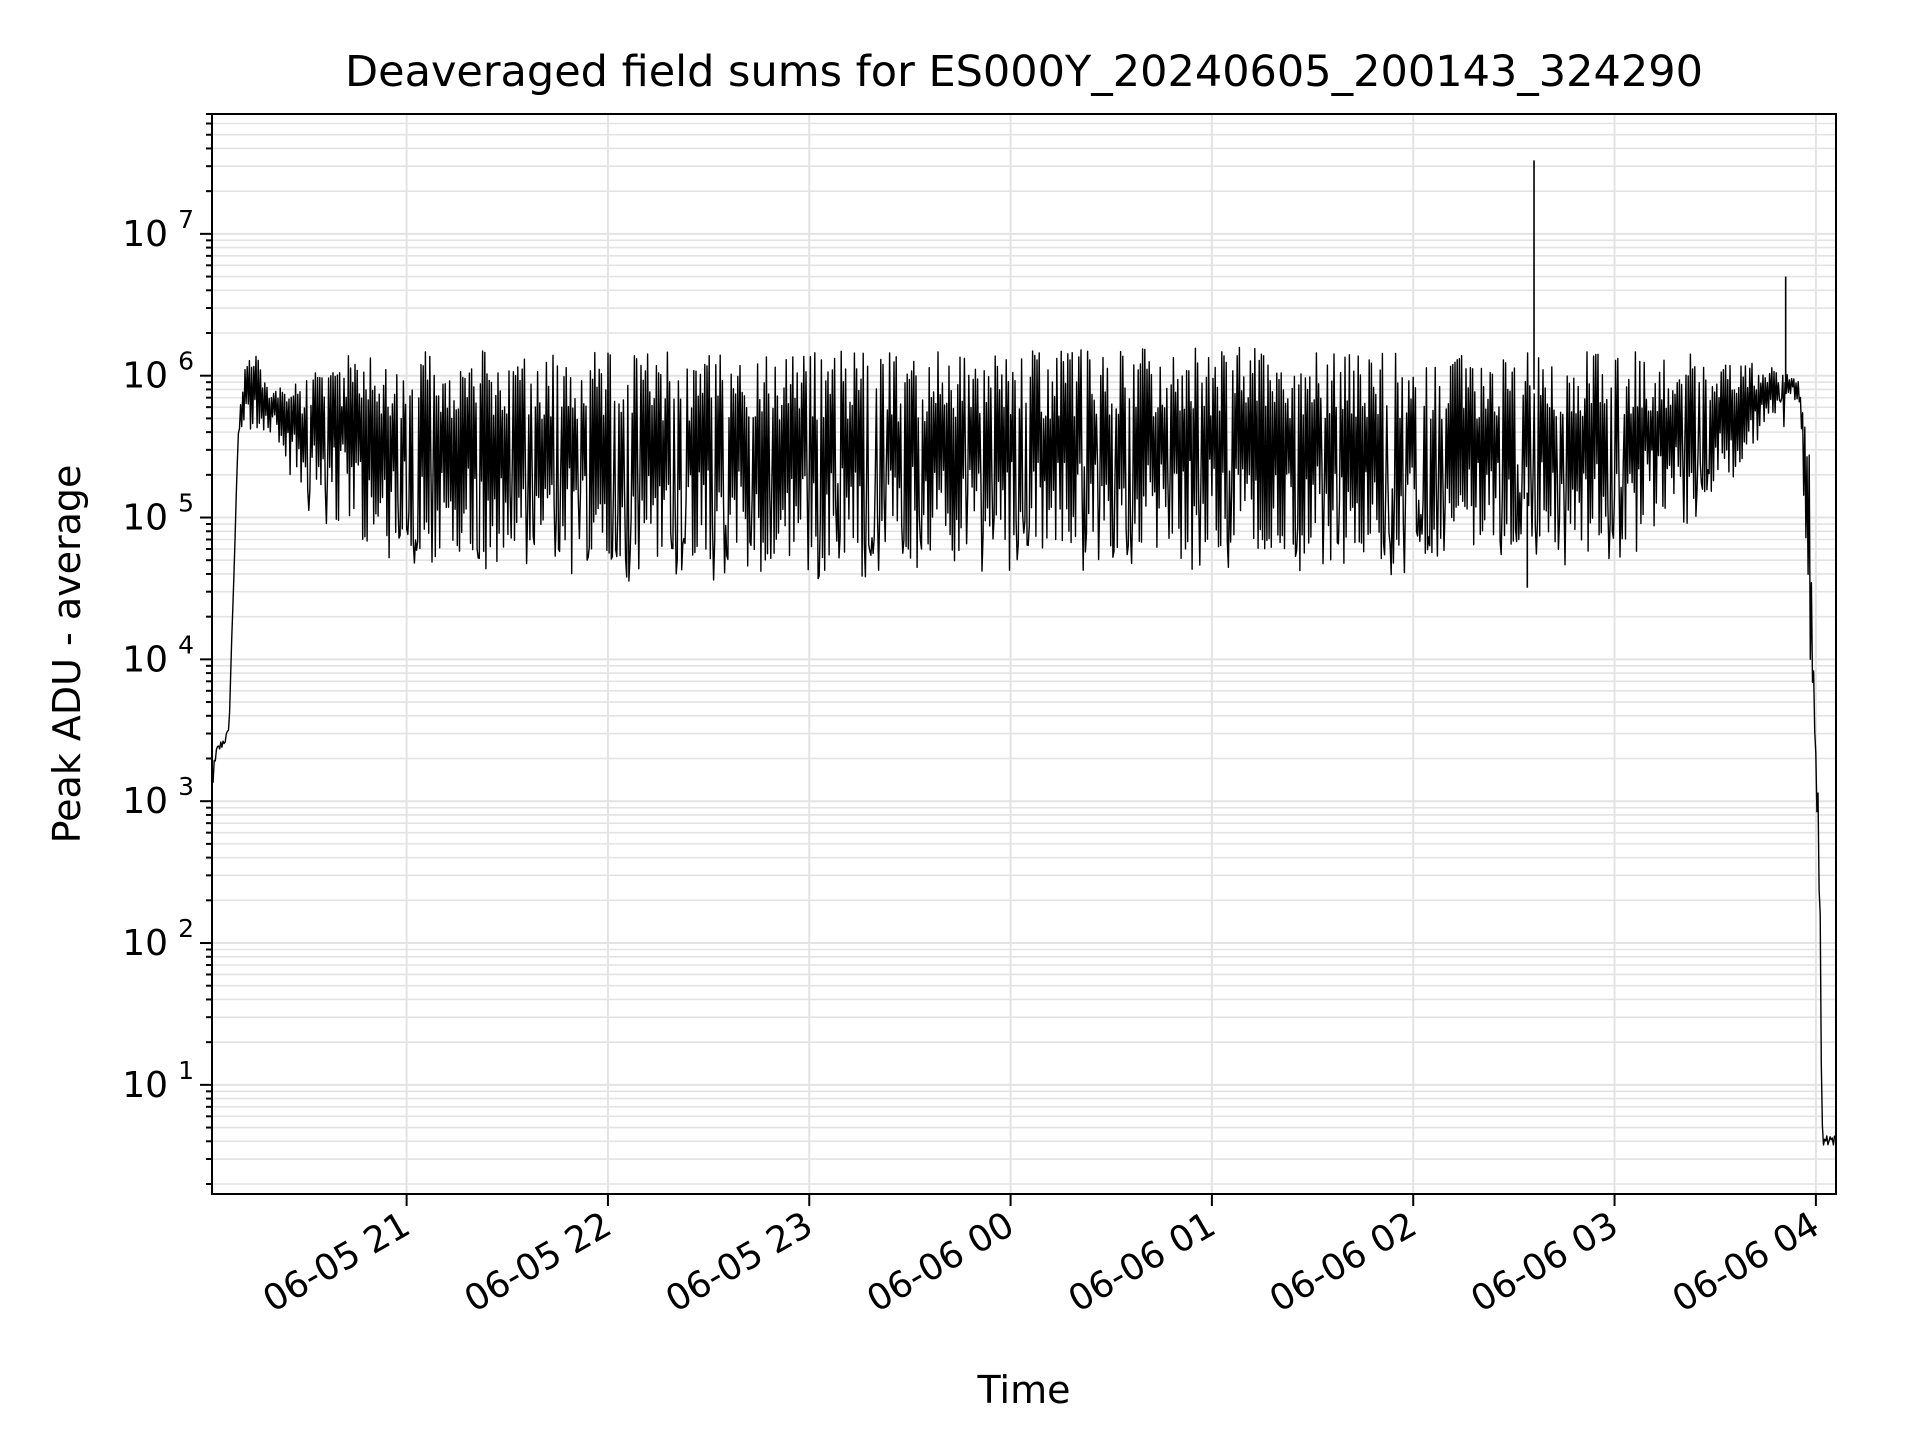 The height and width of the screenshot is (1440, 1920). Describe the element at coordinates (186, 928) in the screenshot. I see `y-tick-exponent: 2` at that location.